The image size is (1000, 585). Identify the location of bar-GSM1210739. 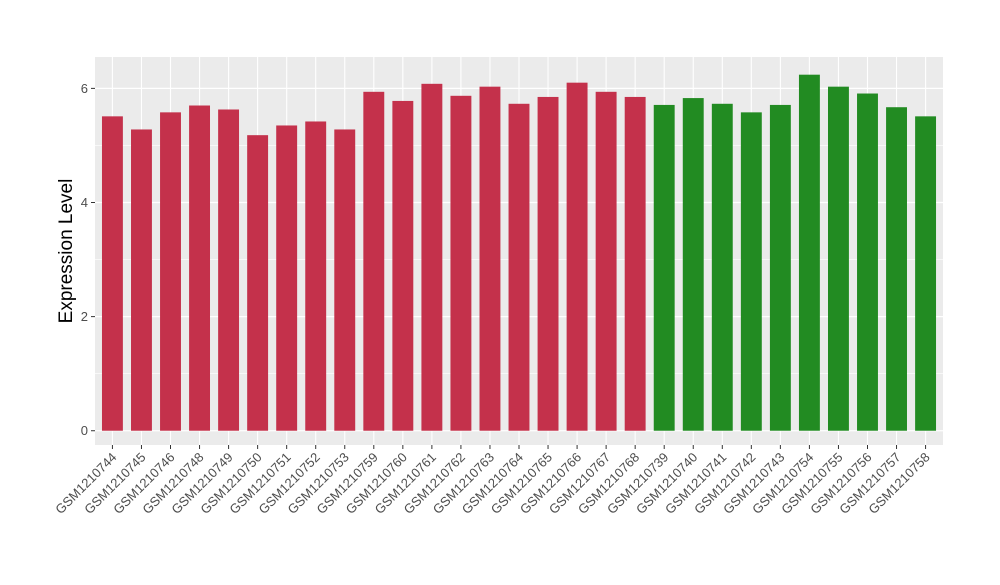
(664, 267).